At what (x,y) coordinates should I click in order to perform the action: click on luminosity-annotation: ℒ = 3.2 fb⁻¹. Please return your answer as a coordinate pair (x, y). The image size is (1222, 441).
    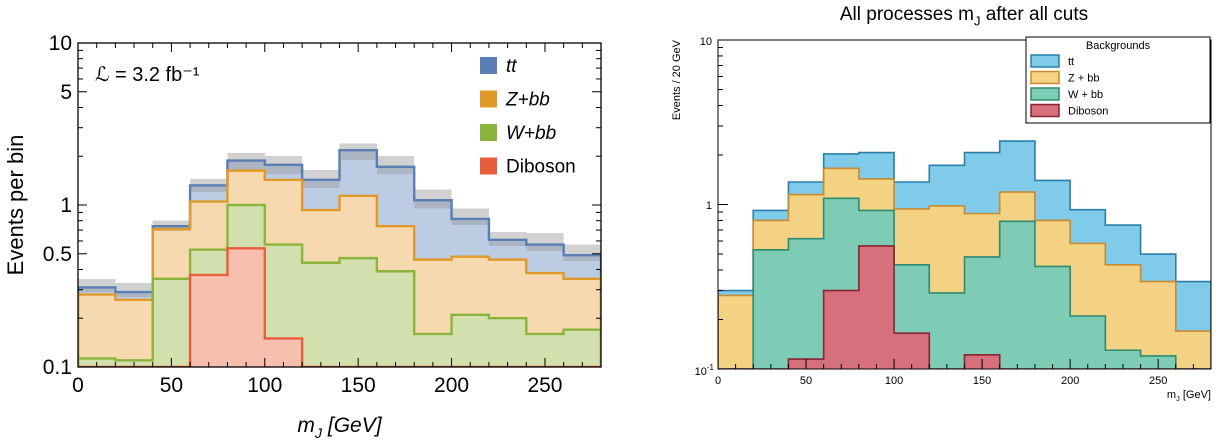
    Looking at the image, I should click on (147, 75).